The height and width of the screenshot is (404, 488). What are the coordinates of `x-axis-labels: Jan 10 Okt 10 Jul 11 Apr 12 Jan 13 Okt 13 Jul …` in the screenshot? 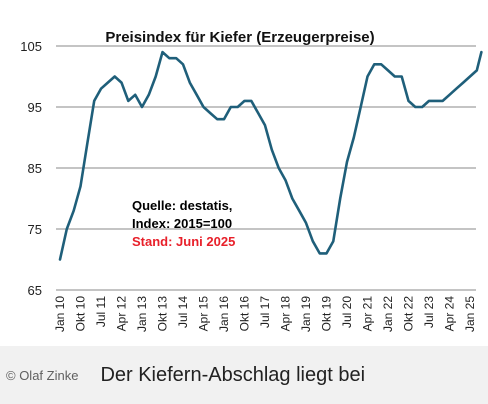 It's located at (265, 314).